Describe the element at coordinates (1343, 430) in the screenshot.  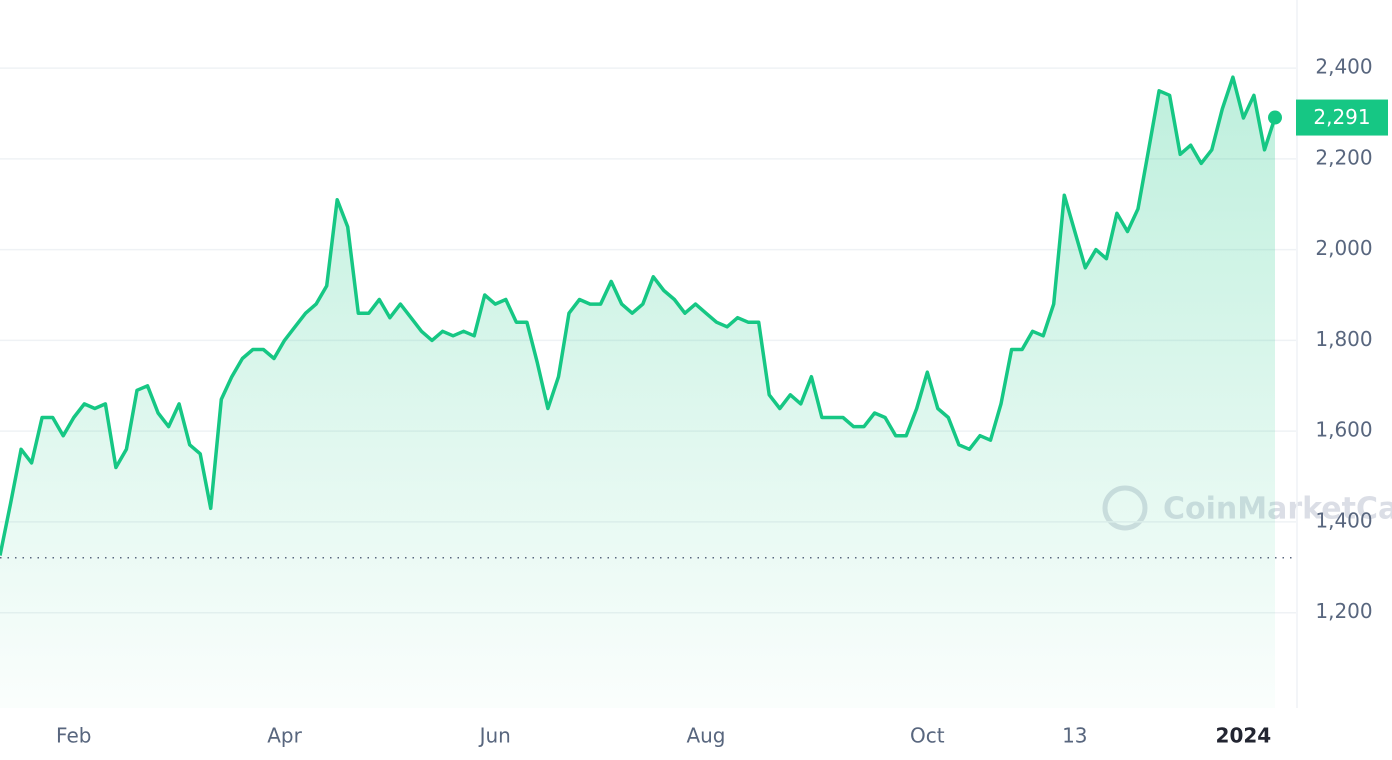
I see `y-tick-label: 1,600` at that location.